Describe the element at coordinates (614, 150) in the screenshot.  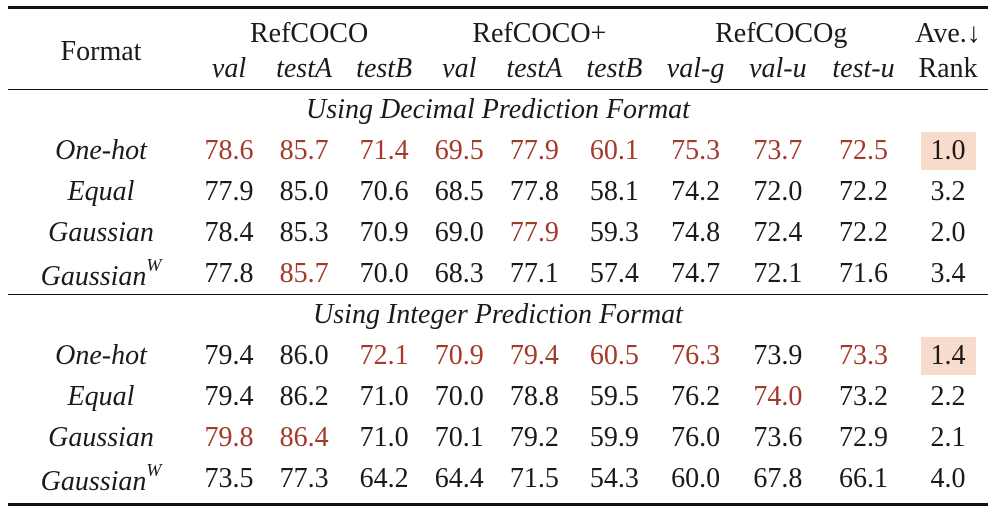
I see `value-cell: 60.1` at that location.